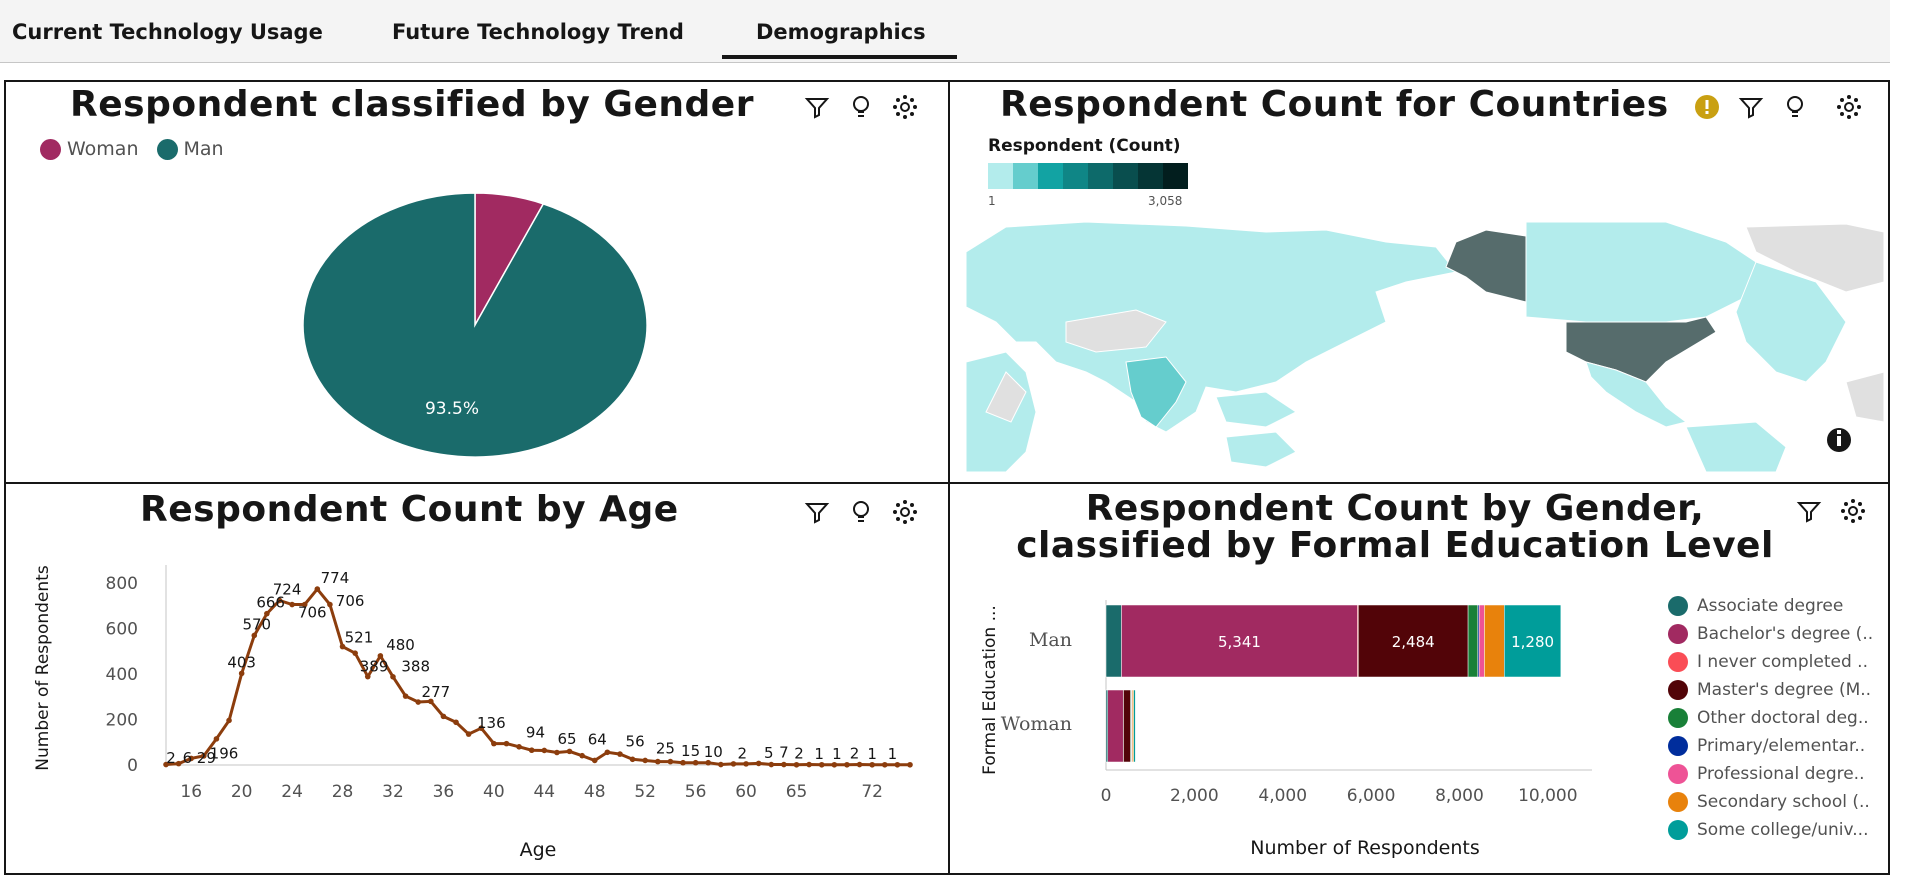 This screenshot has width=1911, height=875. Describe the element at coordinates (1769, 802) in the screenshot. I see `education-legend-item: Secondary school (..` at that location.